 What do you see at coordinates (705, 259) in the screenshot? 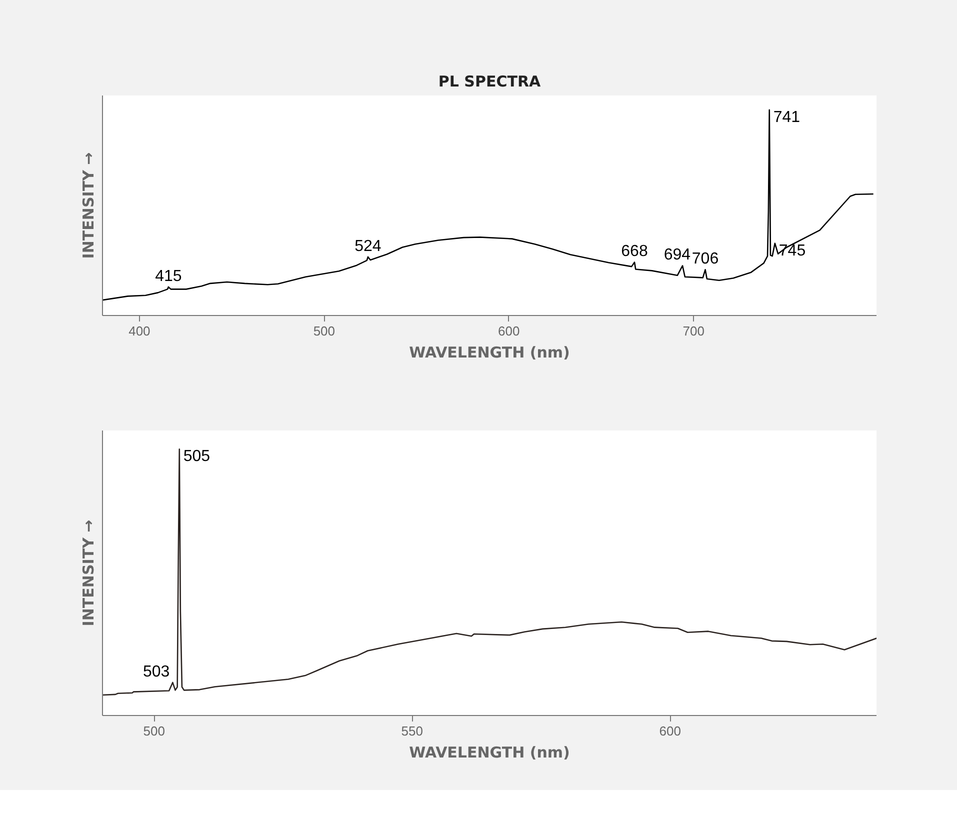
I see `annotation: 706` at bounding box center [705, 259].